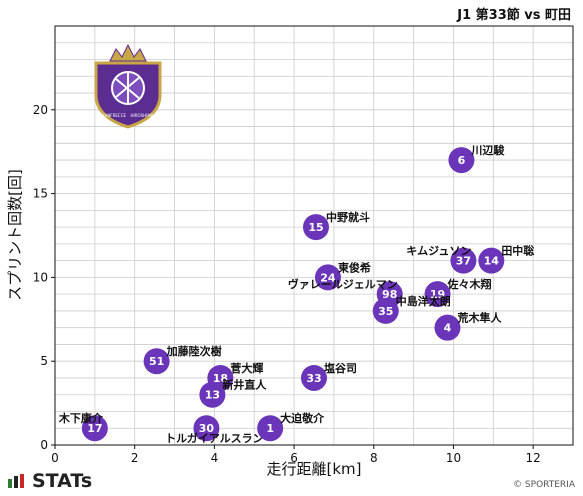 This screenshot has width=583, height=496. I want to click on player-name: 中島洋太朗, so click(423, 301).